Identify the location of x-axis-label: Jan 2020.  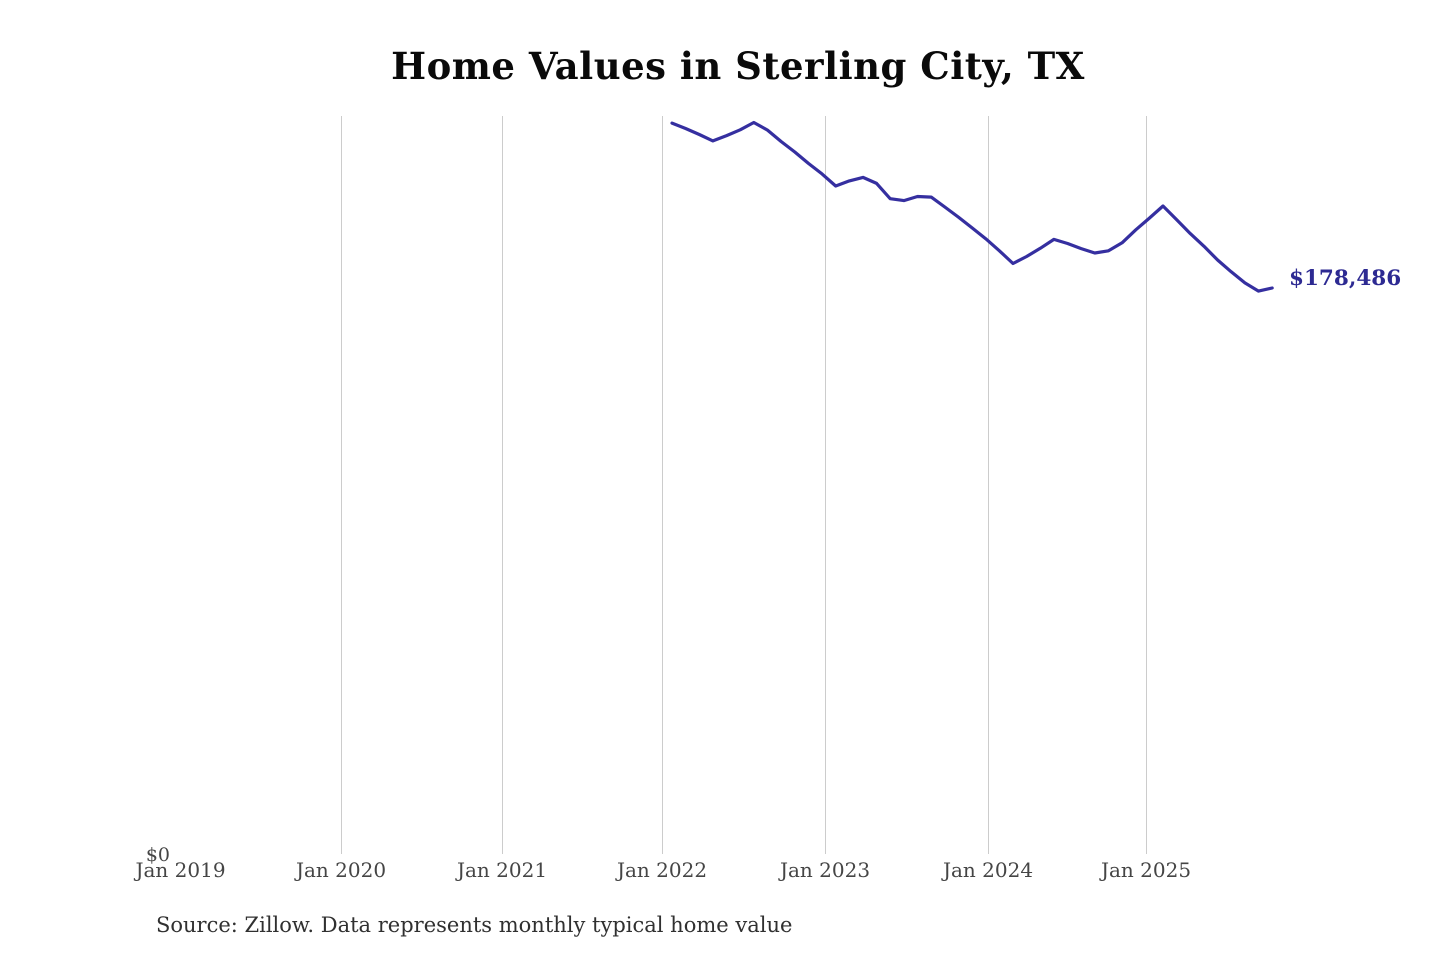
(341, 870).